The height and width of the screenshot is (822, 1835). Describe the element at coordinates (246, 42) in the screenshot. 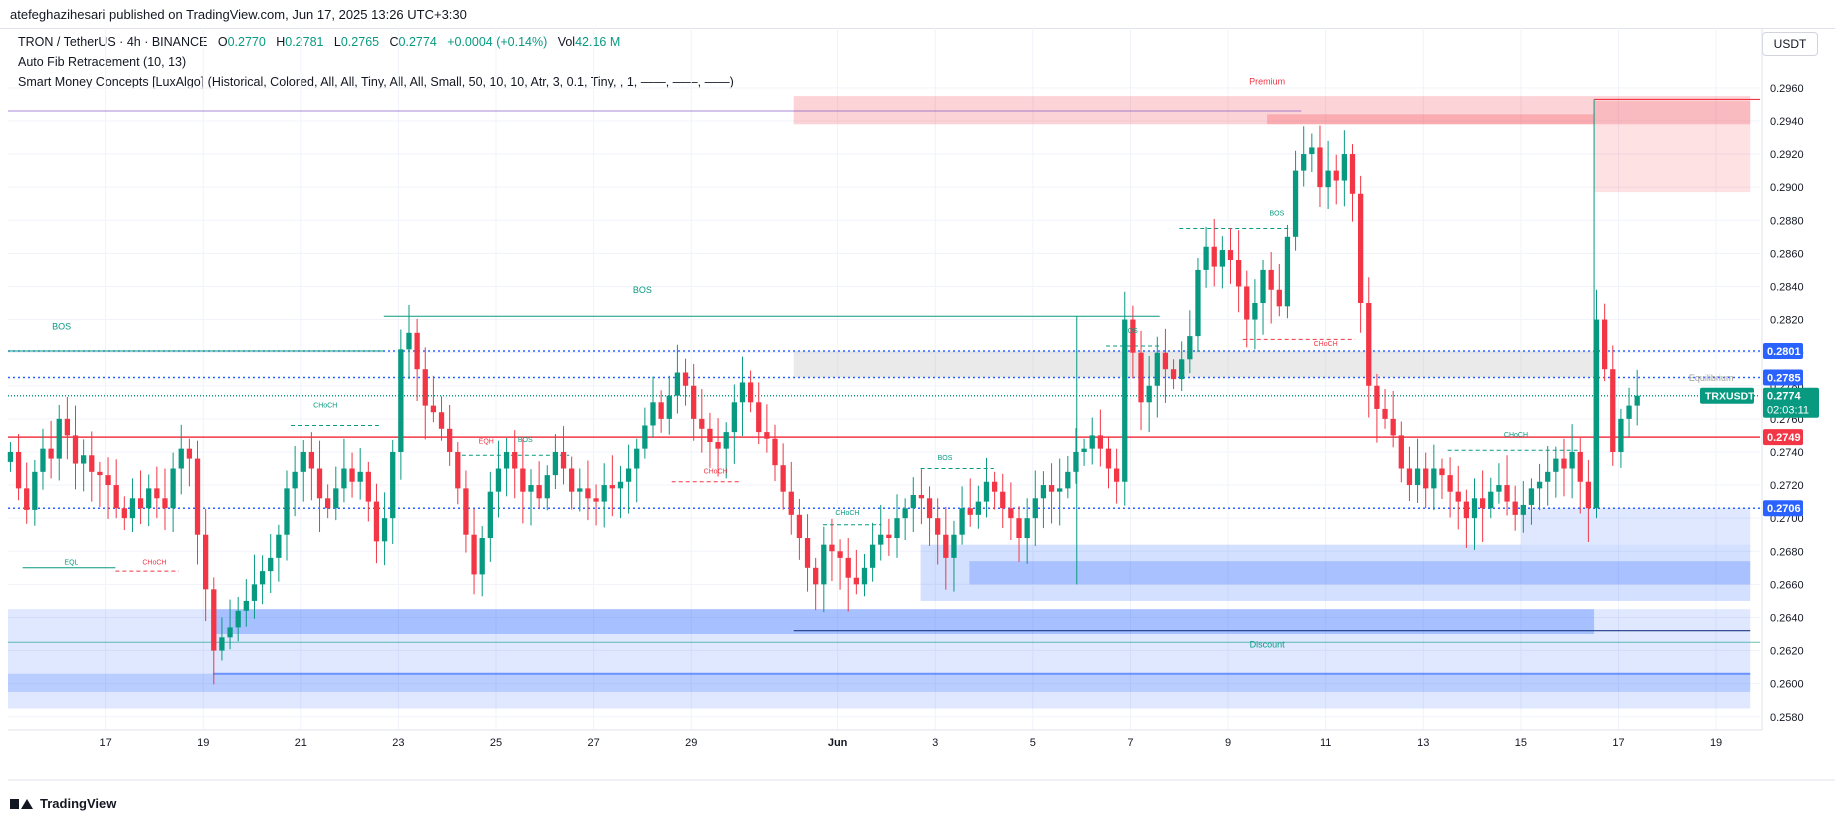

I see `open-value: 0.2770` at that location.